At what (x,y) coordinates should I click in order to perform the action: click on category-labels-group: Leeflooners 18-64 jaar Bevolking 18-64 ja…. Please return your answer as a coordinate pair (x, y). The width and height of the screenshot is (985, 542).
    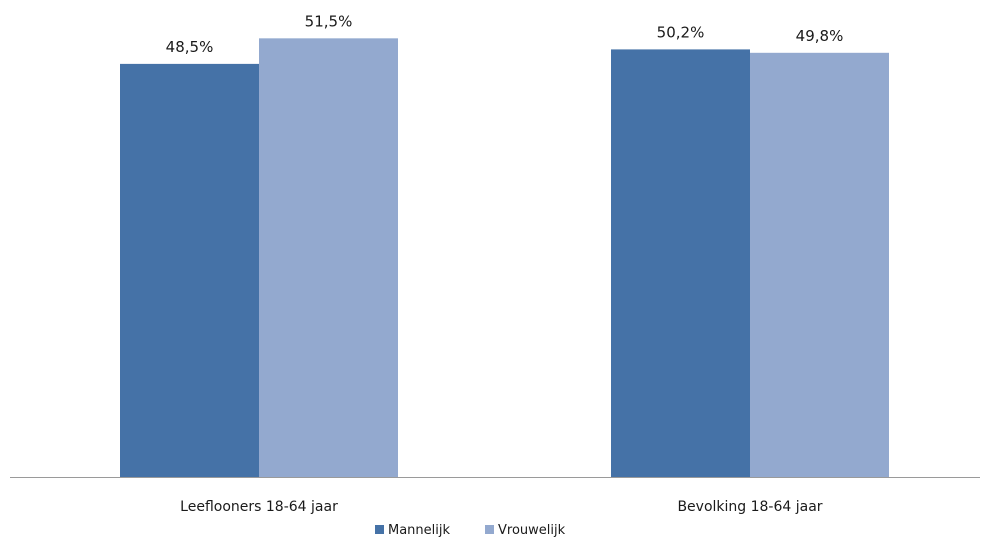
    Looking at the image, I should click on (501, 507).